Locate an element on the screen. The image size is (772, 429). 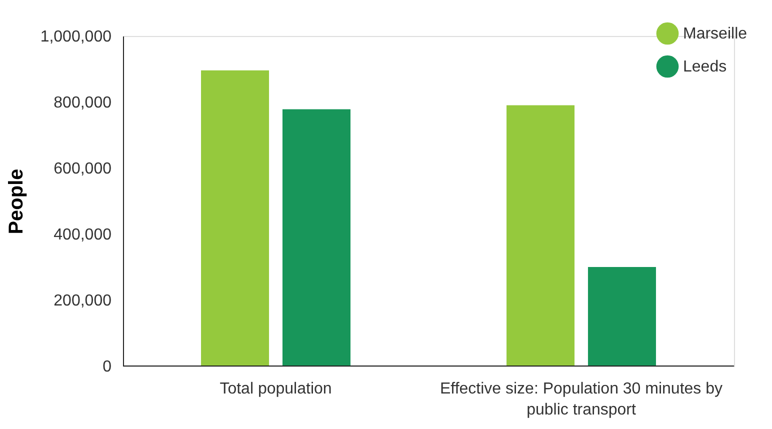
x-tick-label: Effective size: Population 30 minutes by public transport is located at coordinates (581, 399).